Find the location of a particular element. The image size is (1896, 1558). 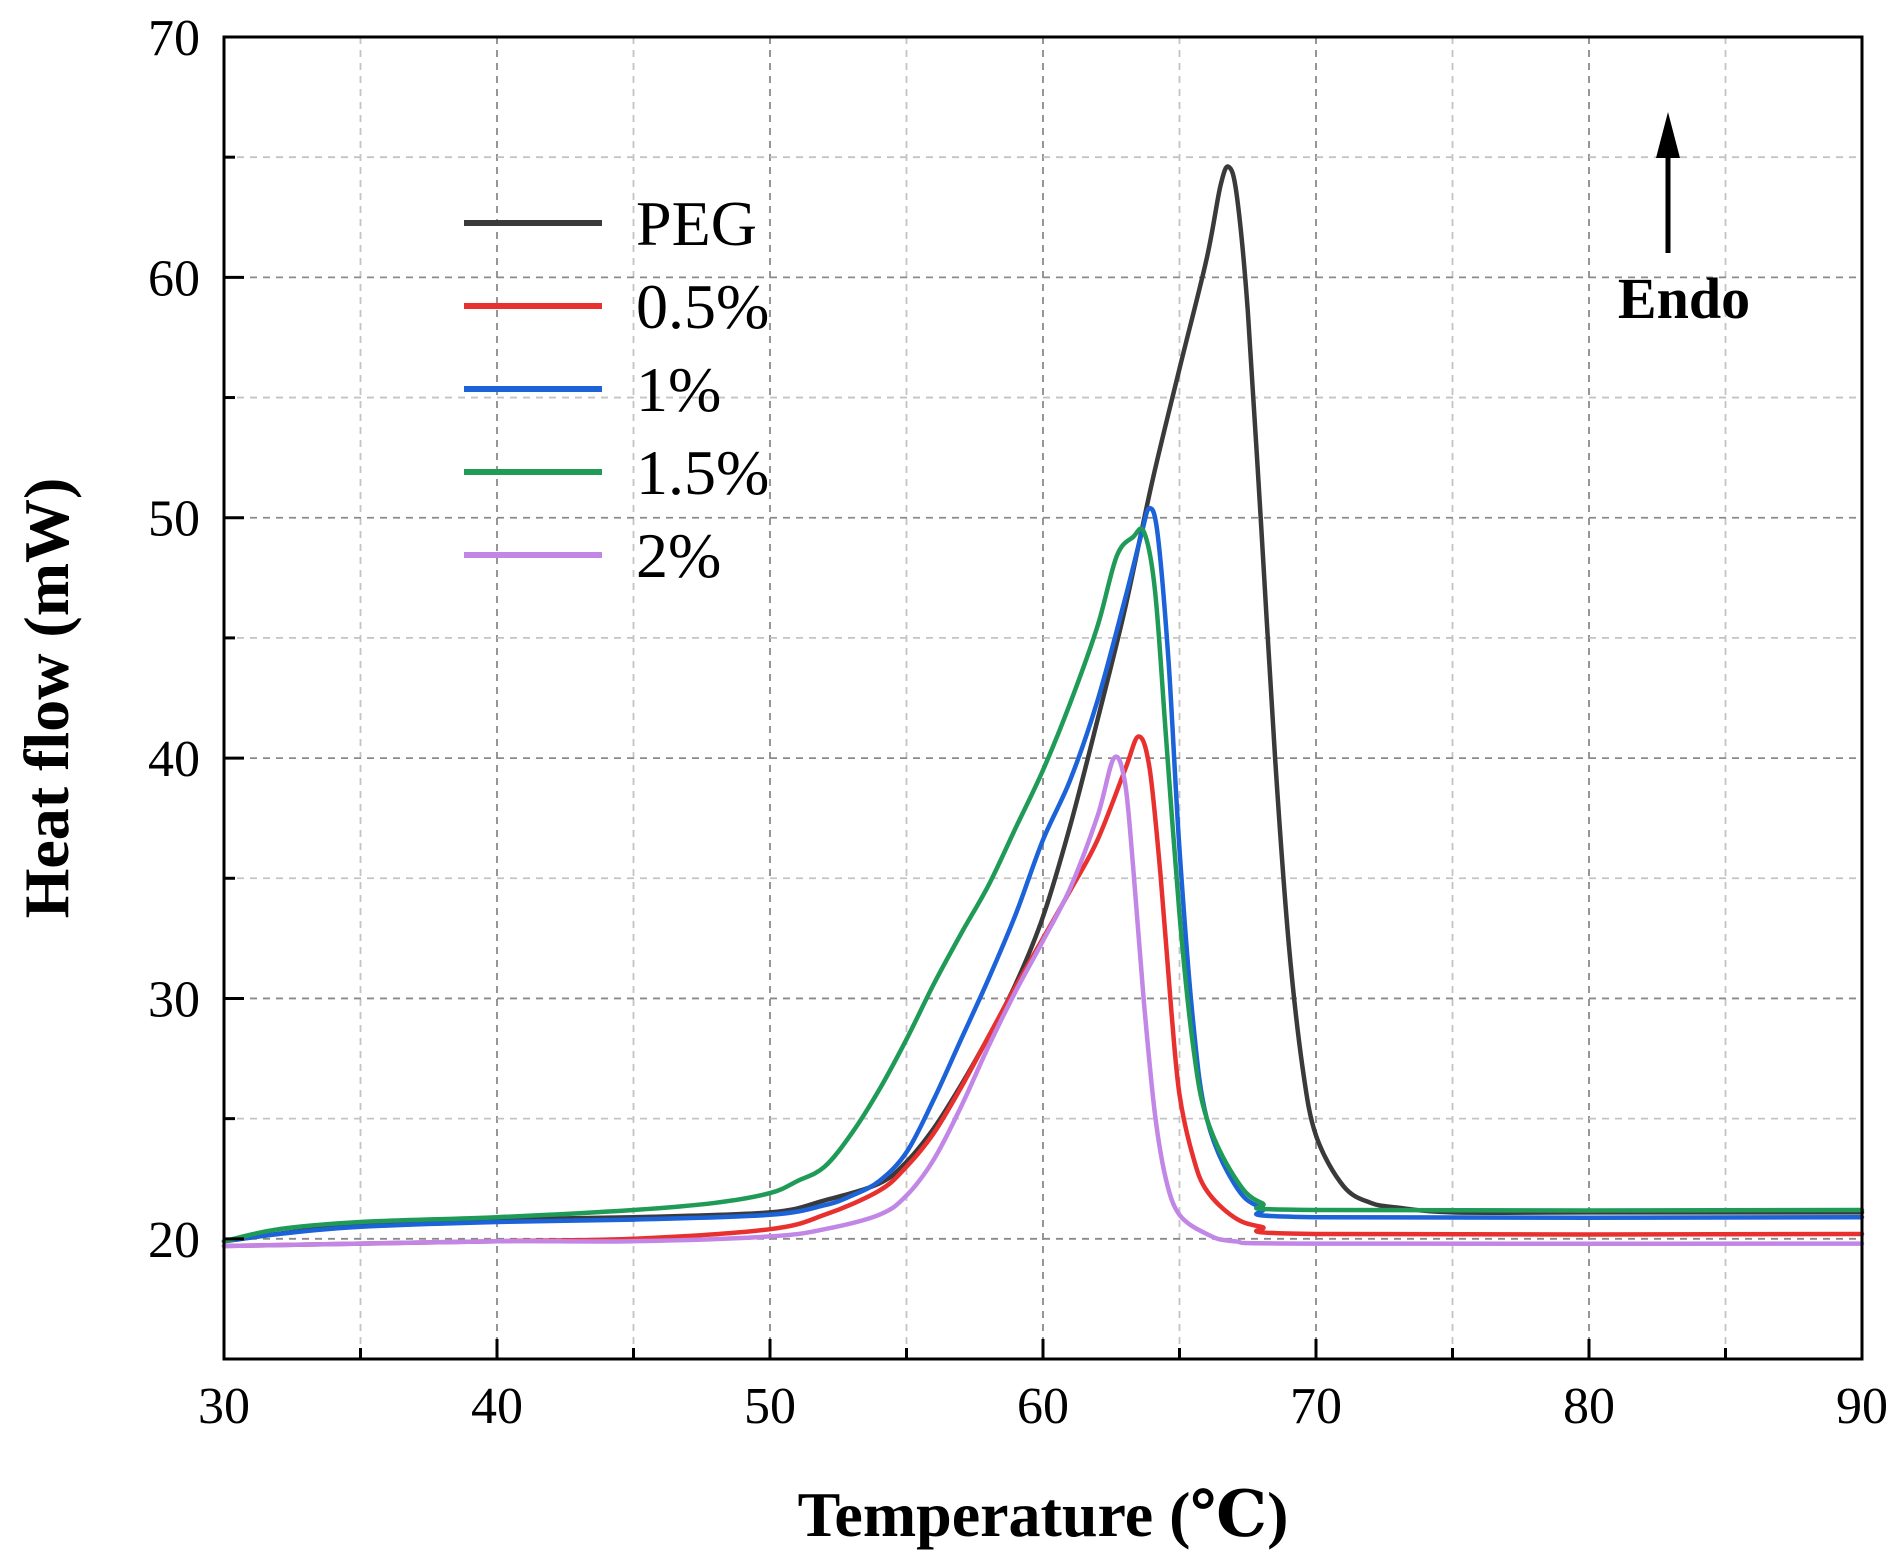

y-tick-label: 30 is located at coordinates (174, 999).